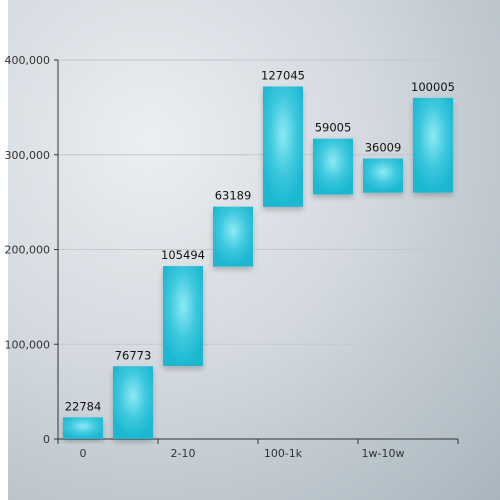 This screenshot has width=500, height=500. I want to click on x-tick-label: 100-1k, so click(283, 453).